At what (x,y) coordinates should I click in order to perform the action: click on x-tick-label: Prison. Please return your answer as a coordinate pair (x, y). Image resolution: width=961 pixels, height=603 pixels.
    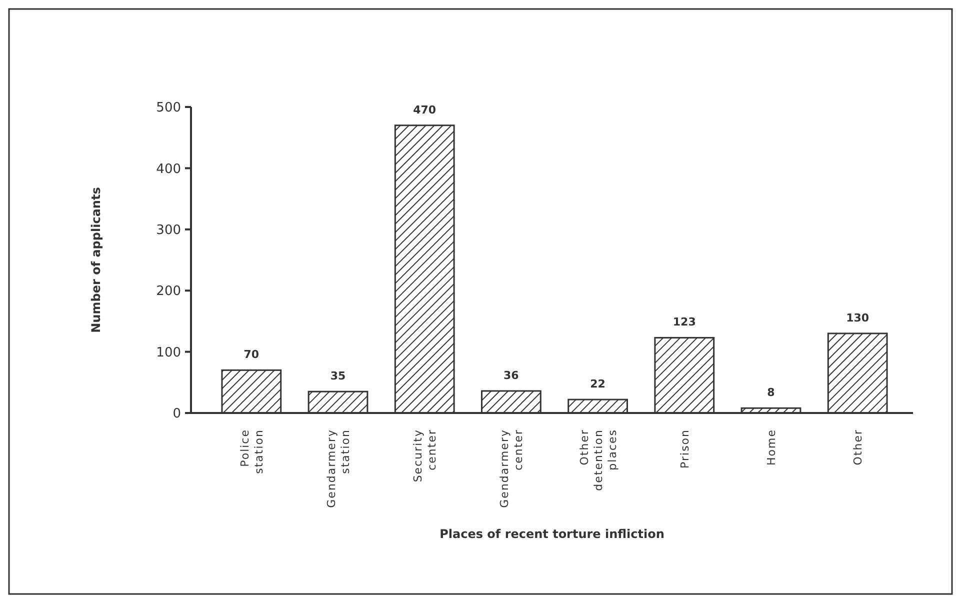
    Looking at the image, I should click on (685, 448).